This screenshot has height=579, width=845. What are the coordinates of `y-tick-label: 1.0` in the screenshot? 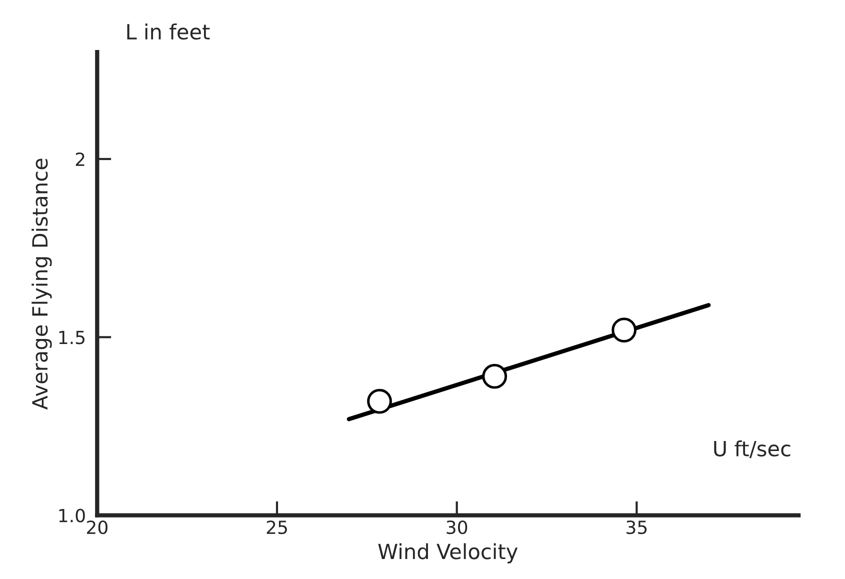 It's located at (72, 515).